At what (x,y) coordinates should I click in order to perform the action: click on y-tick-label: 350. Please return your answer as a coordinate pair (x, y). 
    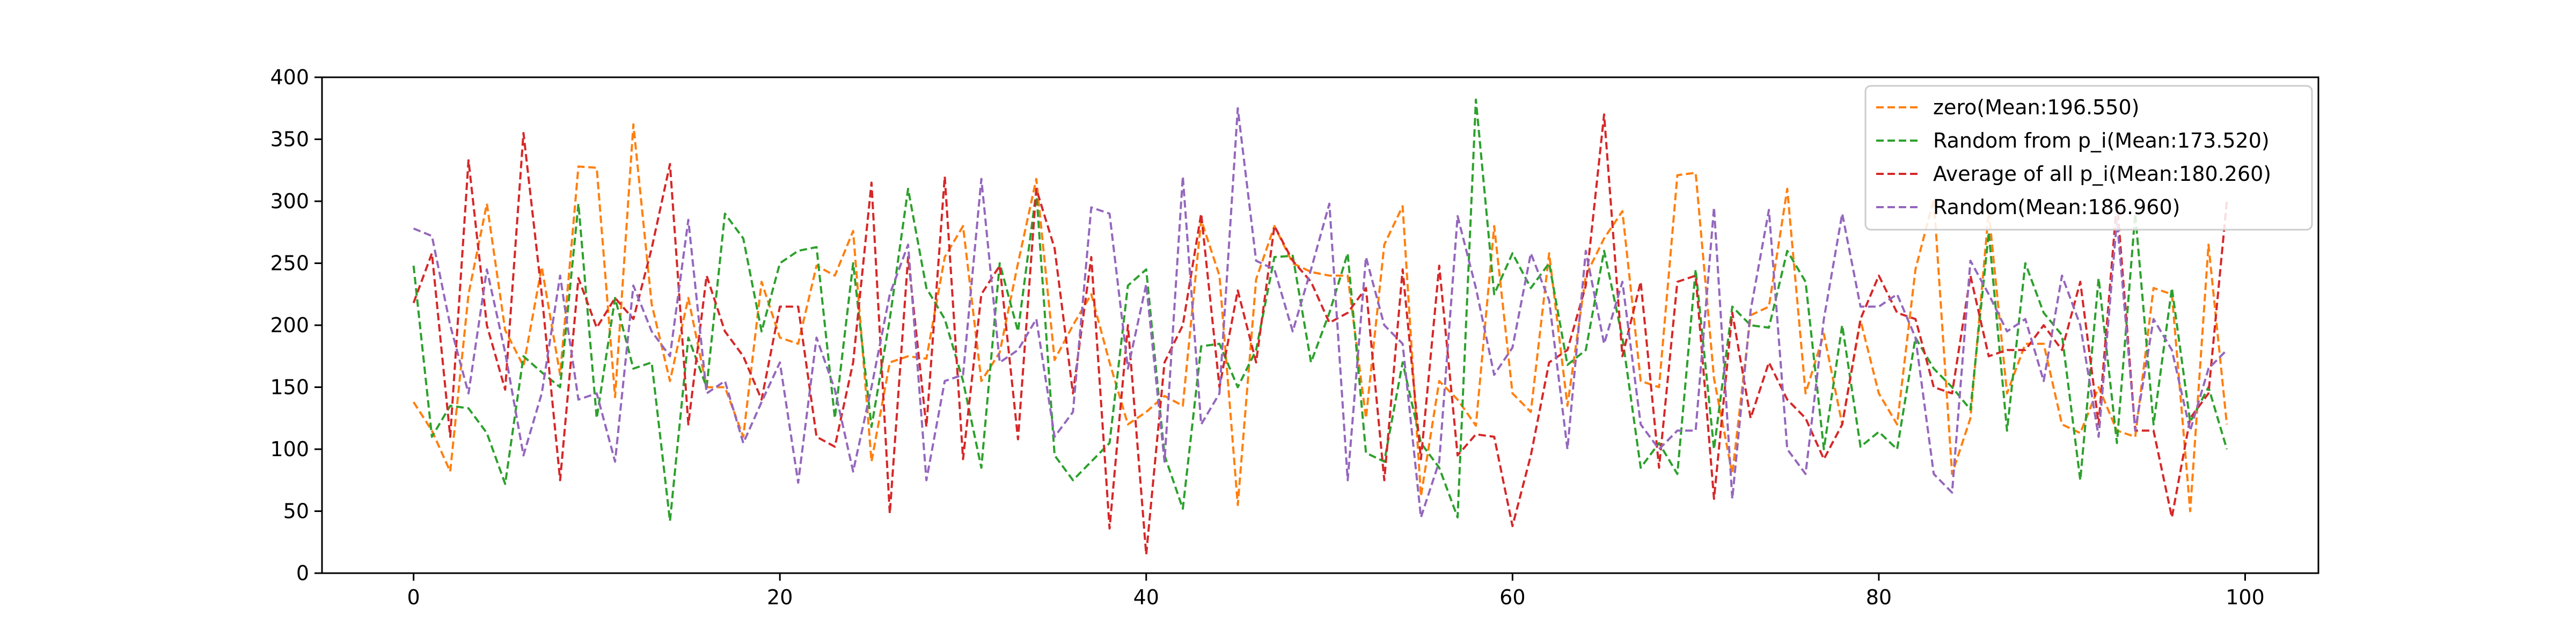
    Looking at the image, I should click on (289, 139).